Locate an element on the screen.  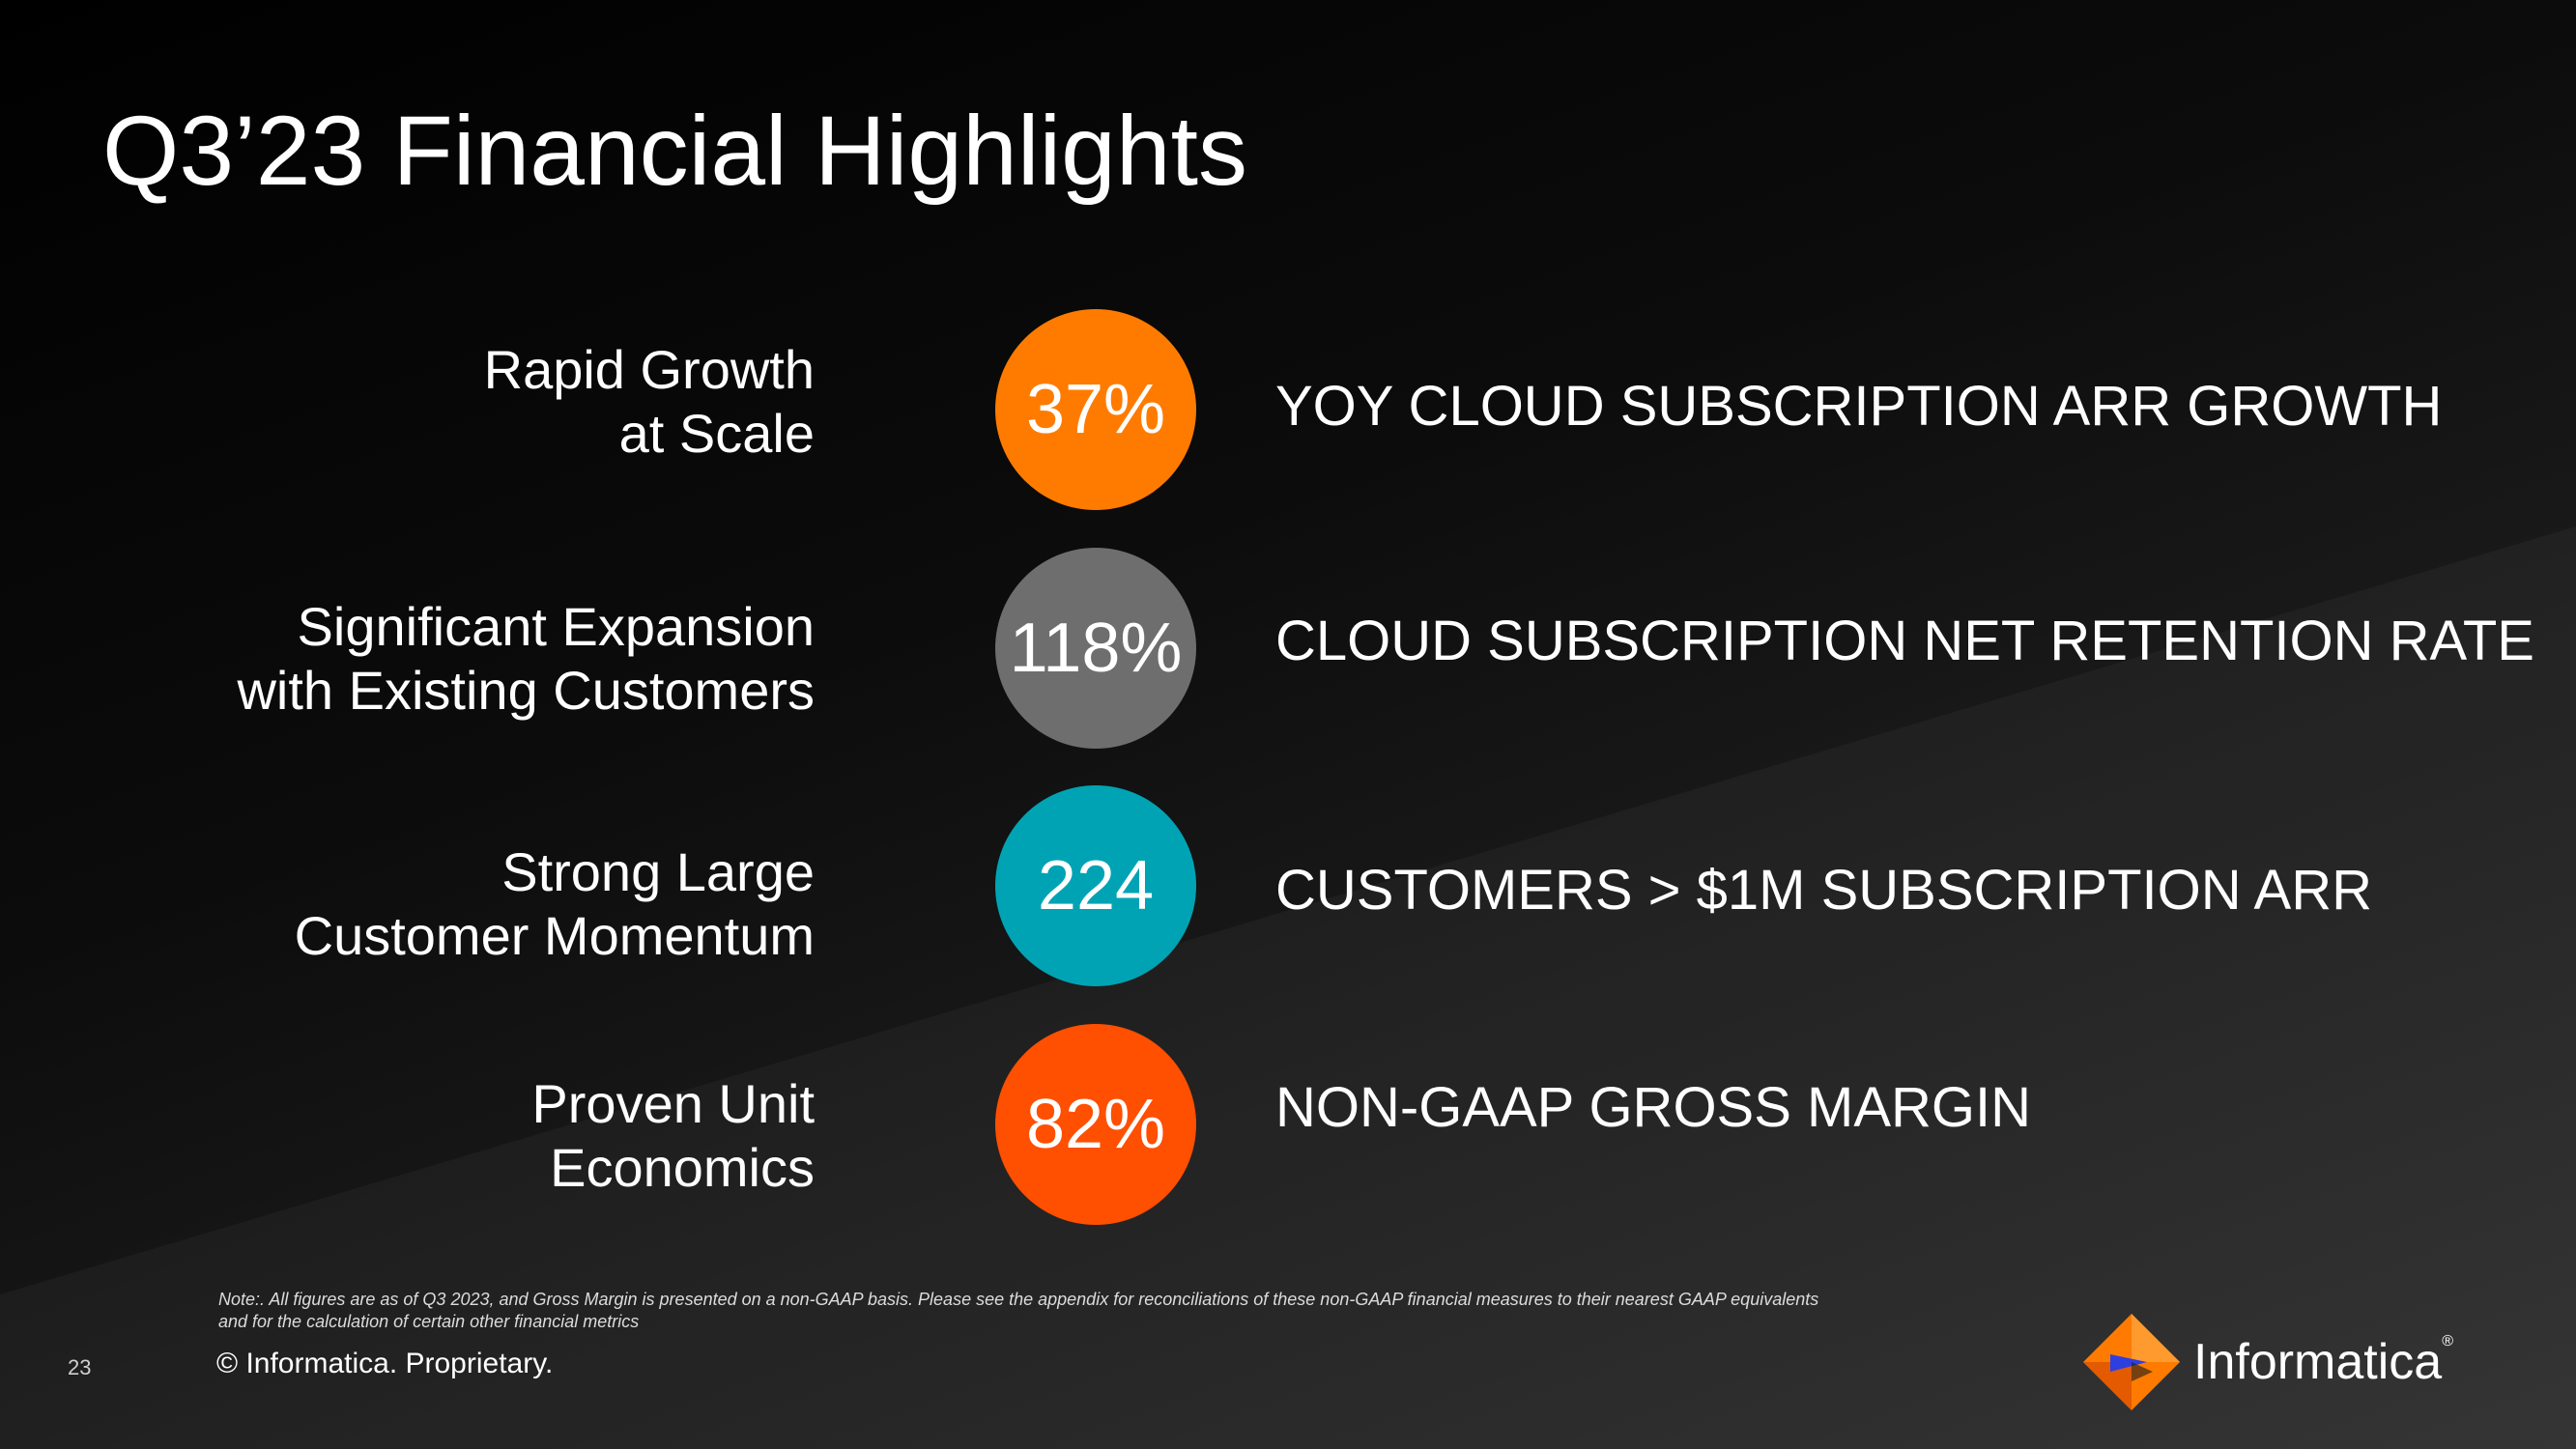
metric-value: 37% is located at coordinates (1096, 409).